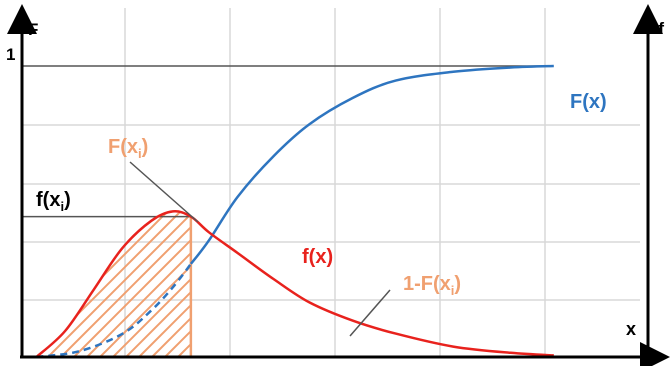  I want to click on y-tick-one: 1, so click(10, 54).